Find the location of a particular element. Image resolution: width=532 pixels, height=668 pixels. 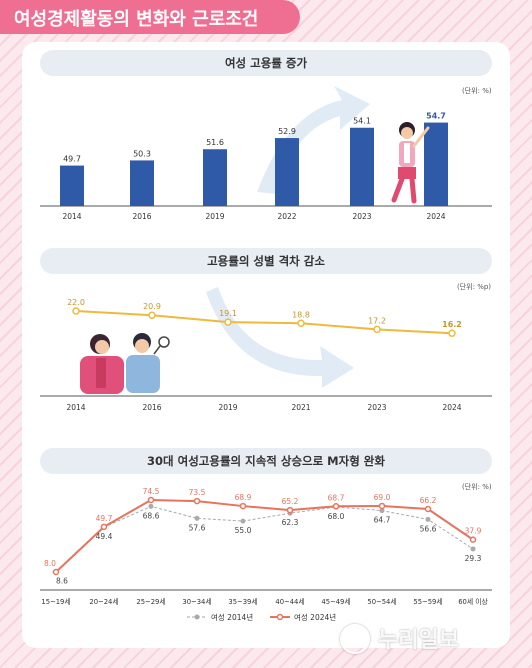

chart3-x-tick: 15~19세 is located at coordinates (55, 601).